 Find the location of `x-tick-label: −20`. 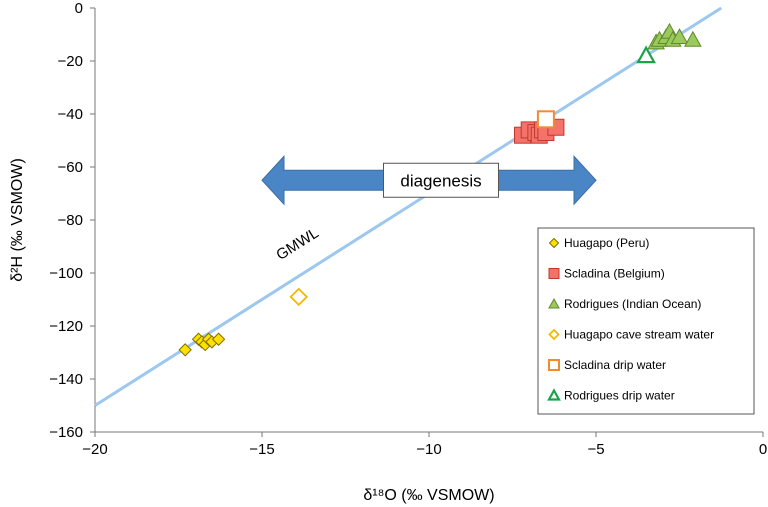

x-tick-label: −20 is located at coordinates (94, 449).